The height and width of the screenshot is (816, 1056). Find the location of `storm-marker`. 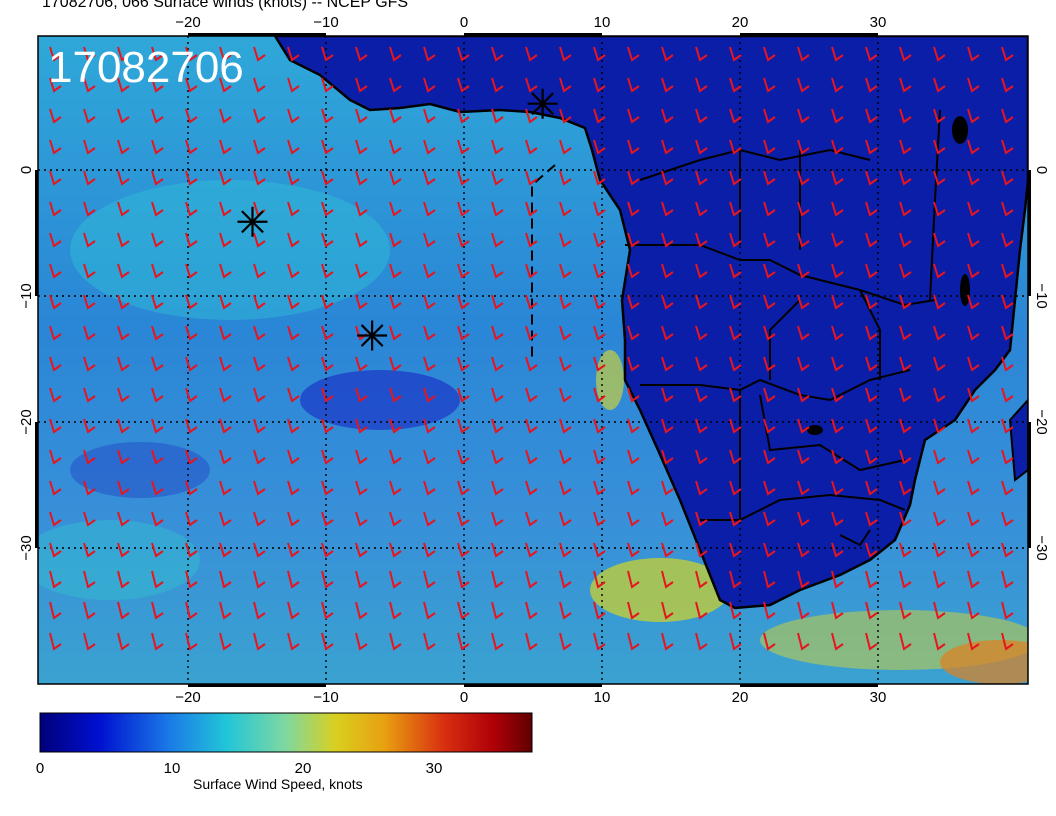

storm-marker is located at coordinates (372, 335).